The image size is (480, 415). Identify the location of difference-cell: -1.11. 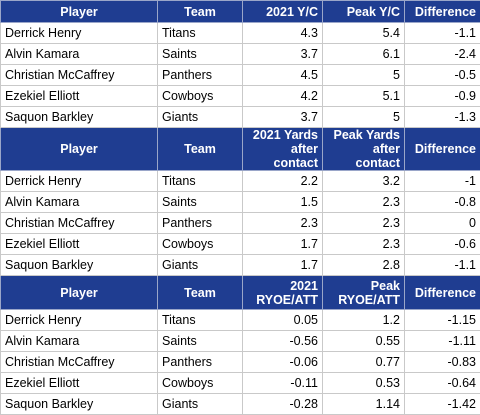
(442, 341).